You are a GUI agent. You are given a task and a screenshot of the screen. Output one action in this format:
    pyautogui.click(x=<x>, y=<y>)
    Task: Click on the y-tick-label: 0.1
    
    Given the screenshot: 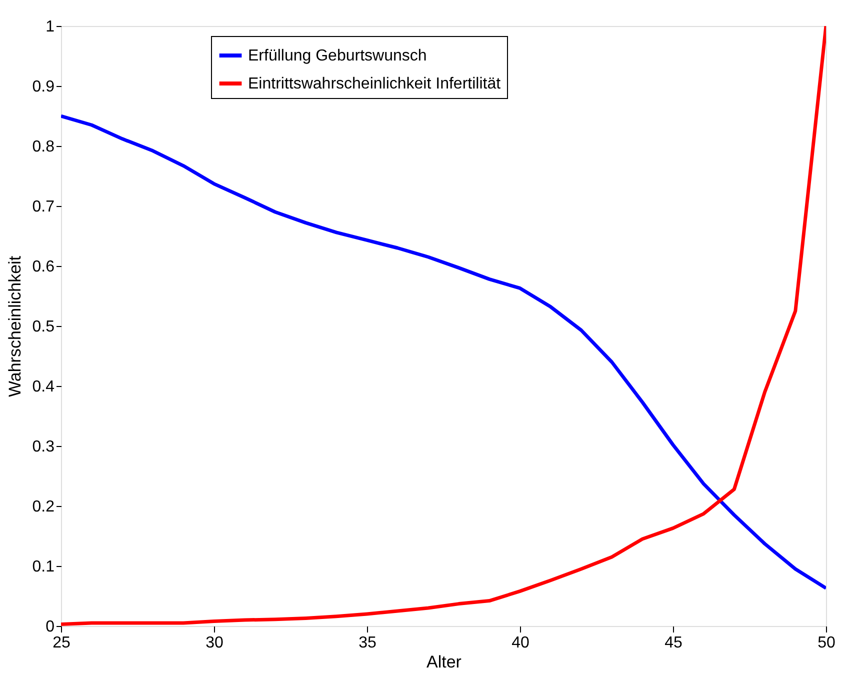 What is the action you would take?
    pyautogui.click(x=43, y=567)
    